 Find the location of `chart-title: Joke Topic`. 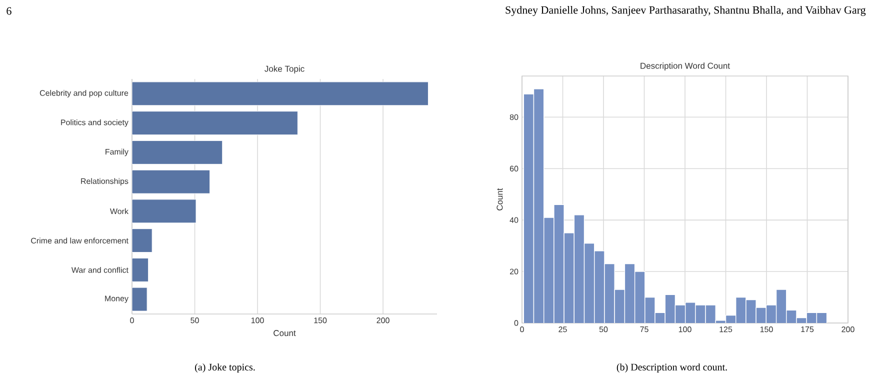

chart-title: Joke Topic is located at coordinates (284, 70).